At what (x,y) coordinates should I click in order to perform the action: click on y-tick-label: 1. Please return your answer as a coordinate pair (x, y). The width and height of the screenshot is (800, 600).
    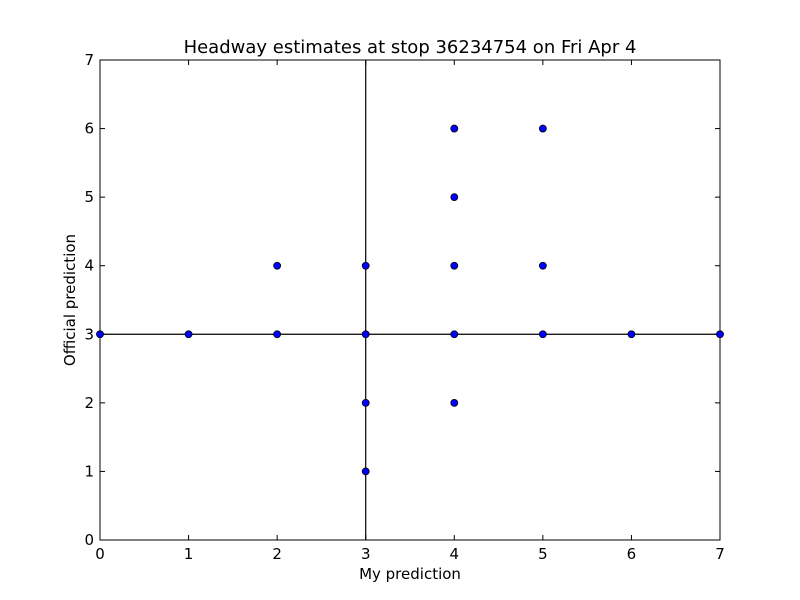
    Looking at the image, I should click on (89, 471).